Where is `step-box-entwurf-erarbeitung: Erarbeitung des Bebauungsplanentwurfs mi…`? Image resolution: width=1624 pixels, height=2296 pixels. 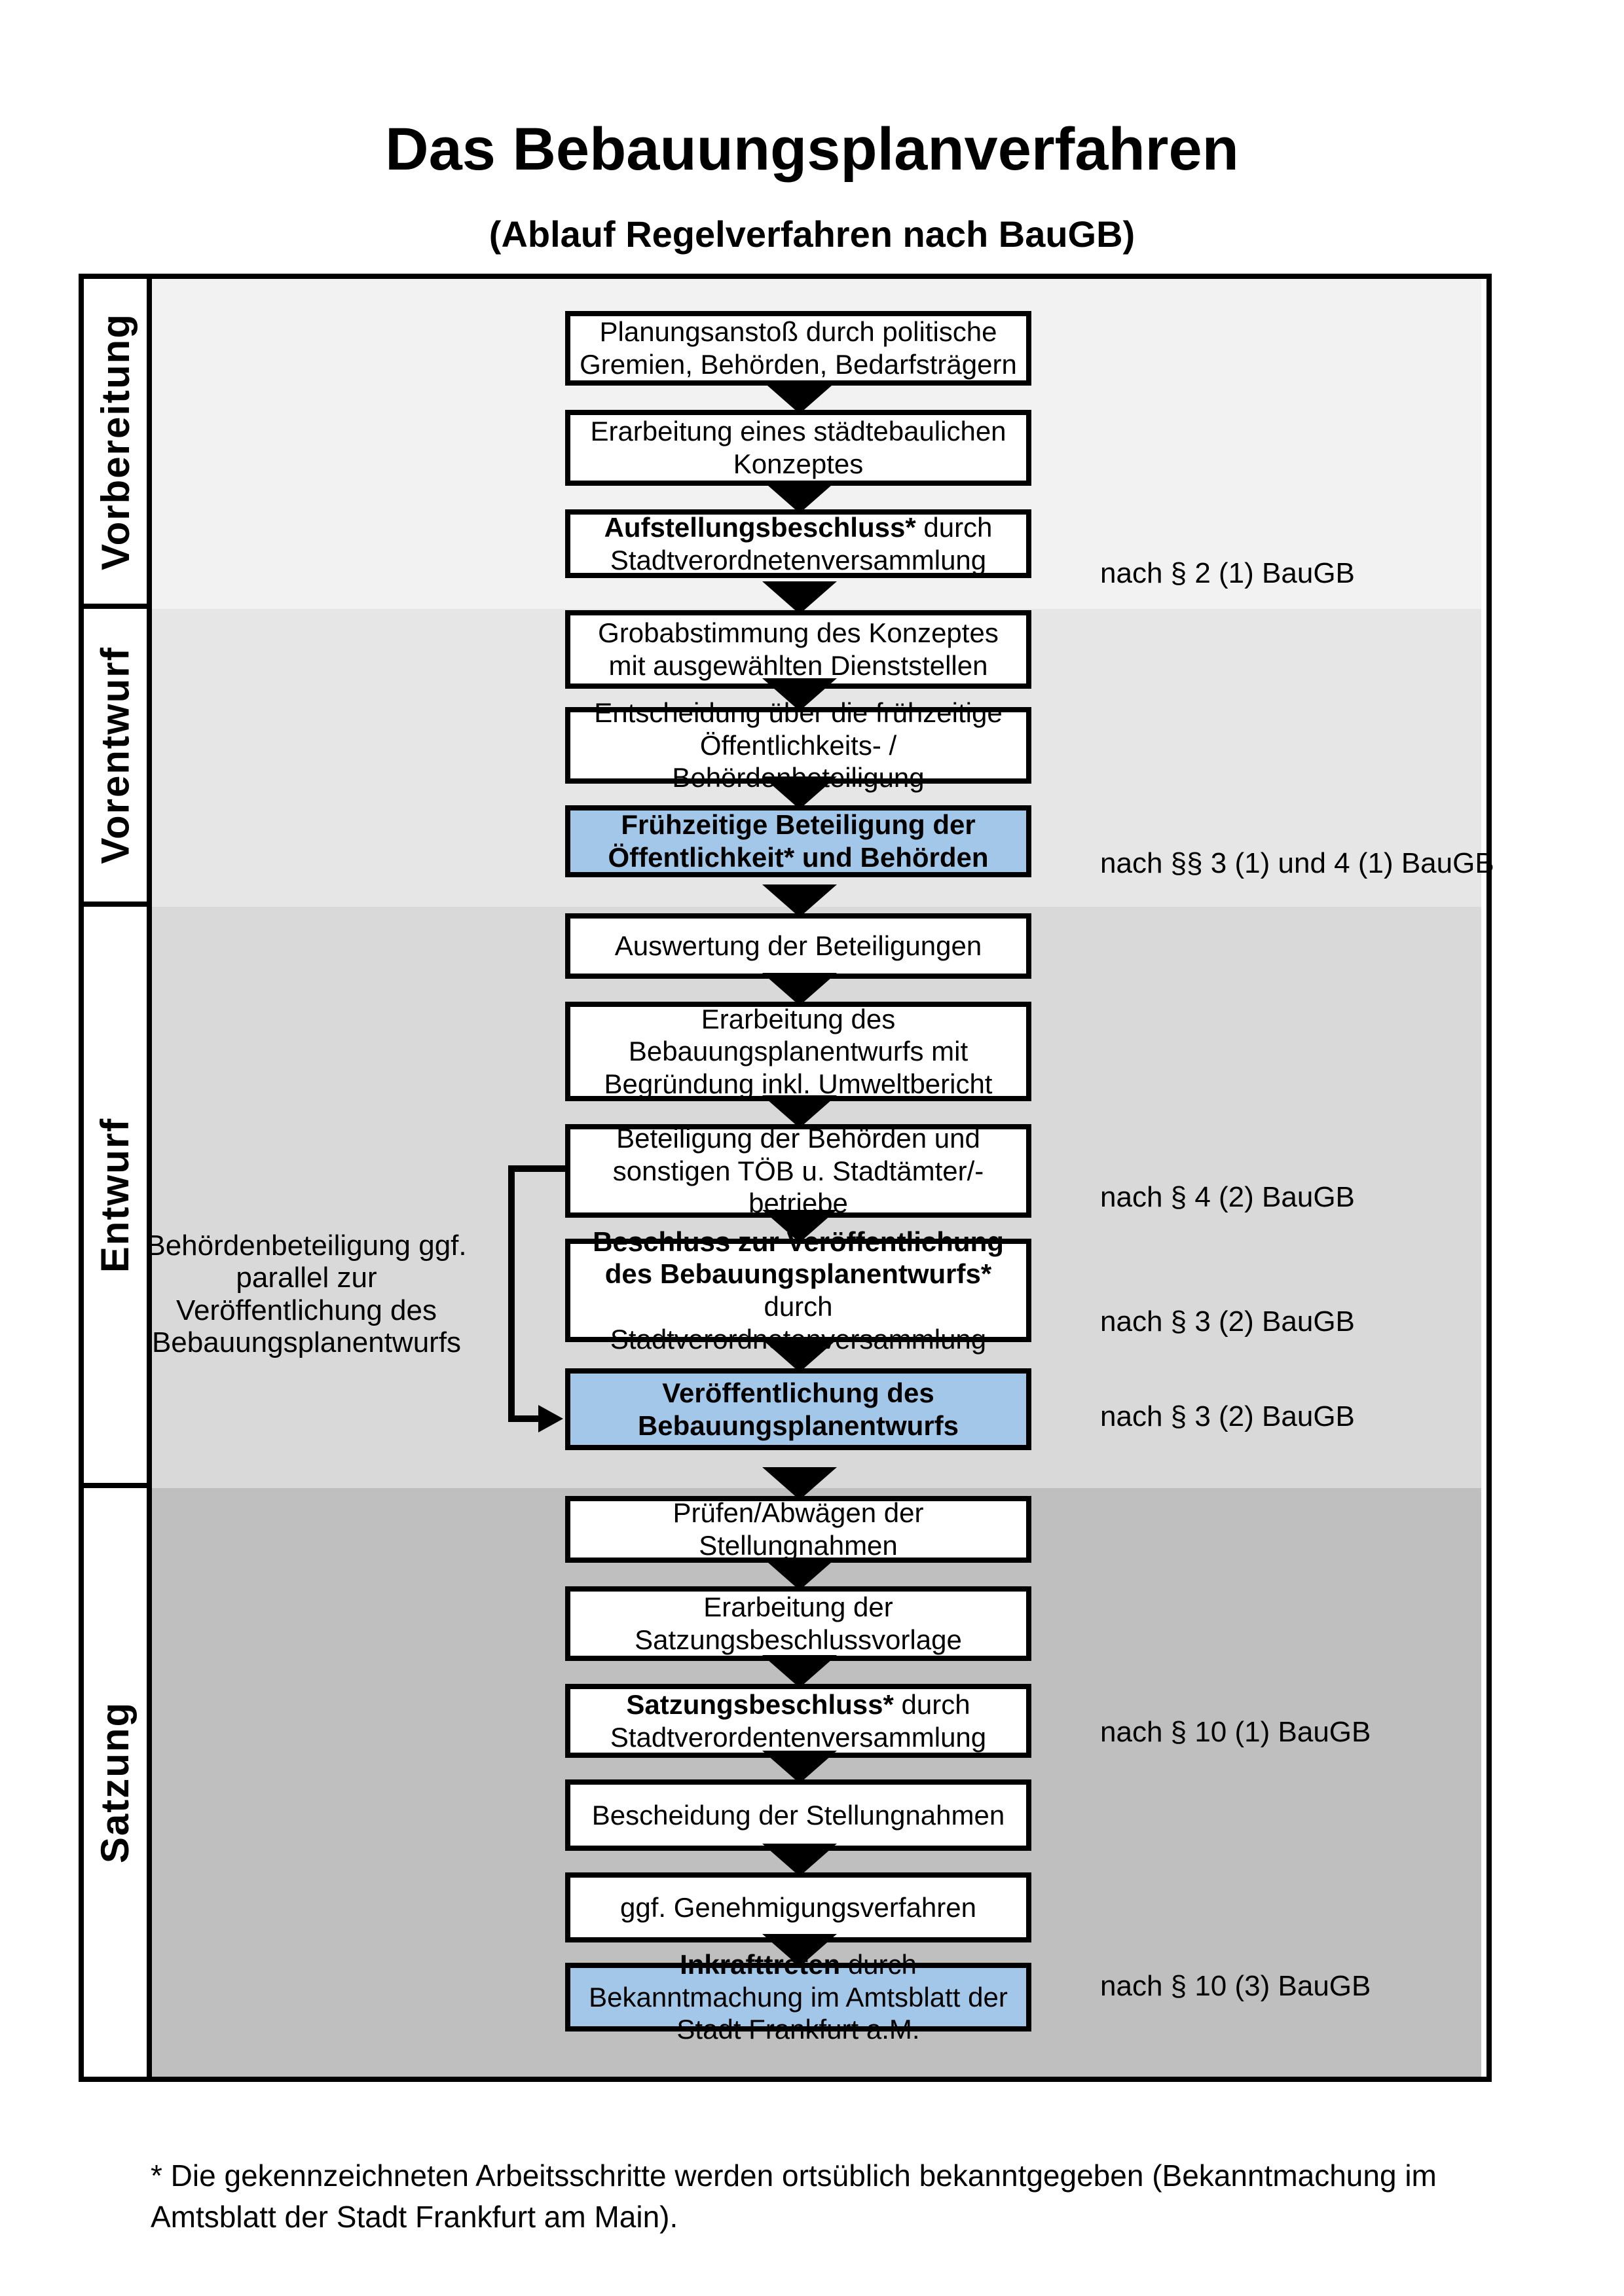
step-box-entwurf-erarbeitung: Erarbeitung des Bebauungsplanentwurfs mi… is located at coordinates (798, 1051).